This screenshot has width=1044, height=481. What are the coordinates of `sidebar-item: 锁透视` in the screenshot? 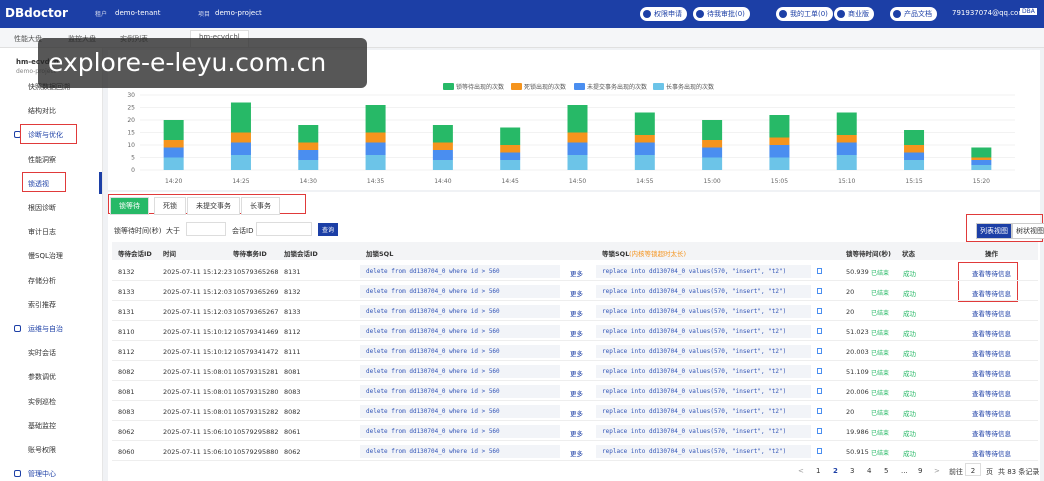 It's located at (38, 183).